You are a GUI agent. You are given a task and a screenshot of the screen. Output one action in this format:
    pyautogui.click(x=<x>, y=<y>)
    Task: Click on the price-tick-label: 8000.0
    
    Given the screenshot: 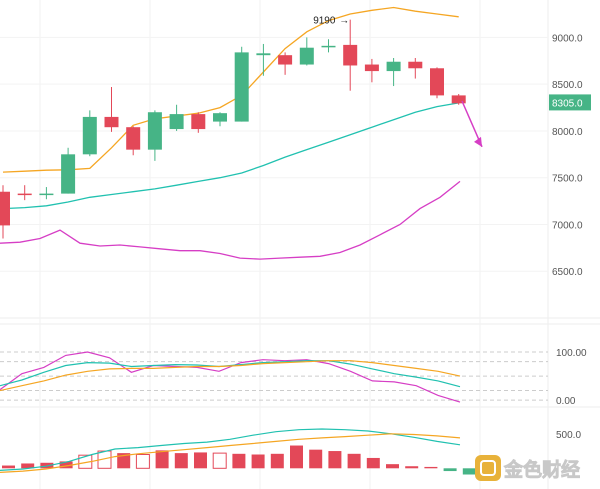 What is the action you would take?
    pyautogui.click(x=567, y=132)
    